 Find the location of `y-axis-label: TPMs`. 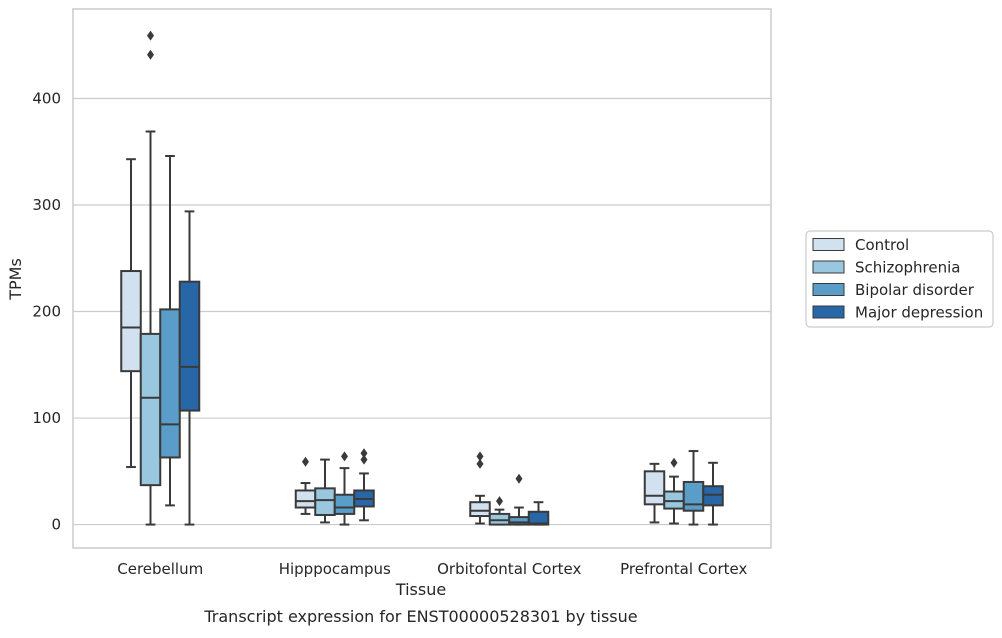

y-axis-label: TPMs is located at coordinates (15, 279).